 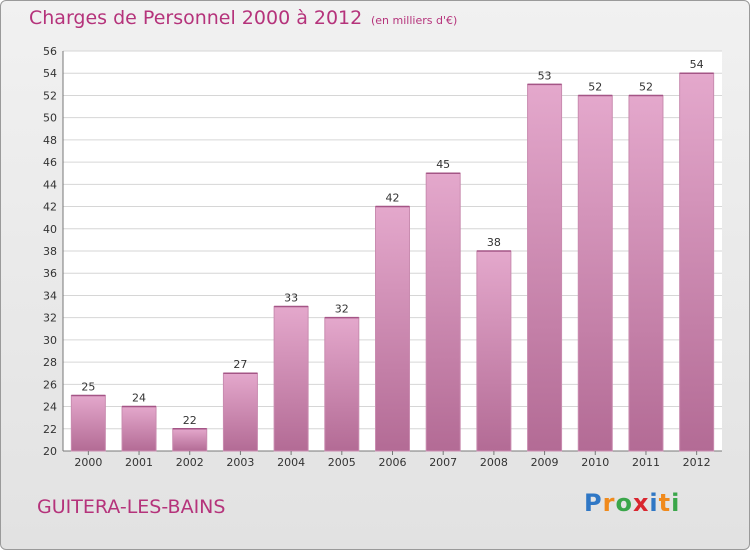 What do you see at coordinates (393, 462) in the screenshot?
I see `x-tick-label: 2006` at bounding box center [393, 462].